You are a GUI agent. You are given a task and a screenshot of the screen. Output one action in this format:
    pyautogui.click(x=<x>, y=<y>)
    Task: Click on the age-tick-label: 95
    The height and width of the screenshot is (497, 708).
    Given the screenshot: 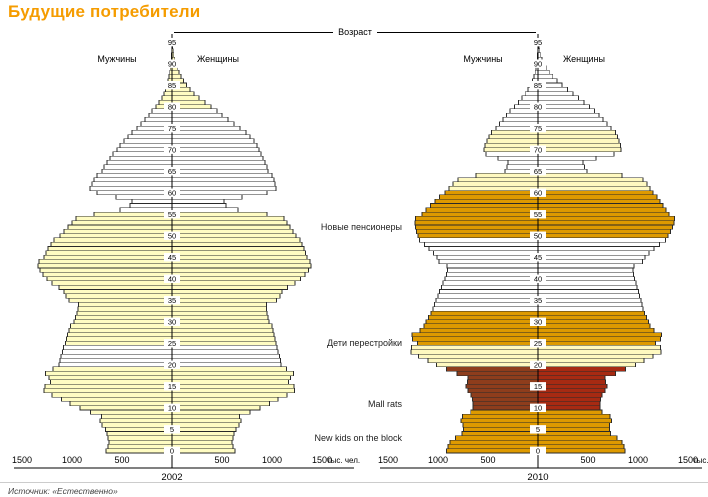 What is the action you would take?
    pyautogui.click(x=538, y=42)
    